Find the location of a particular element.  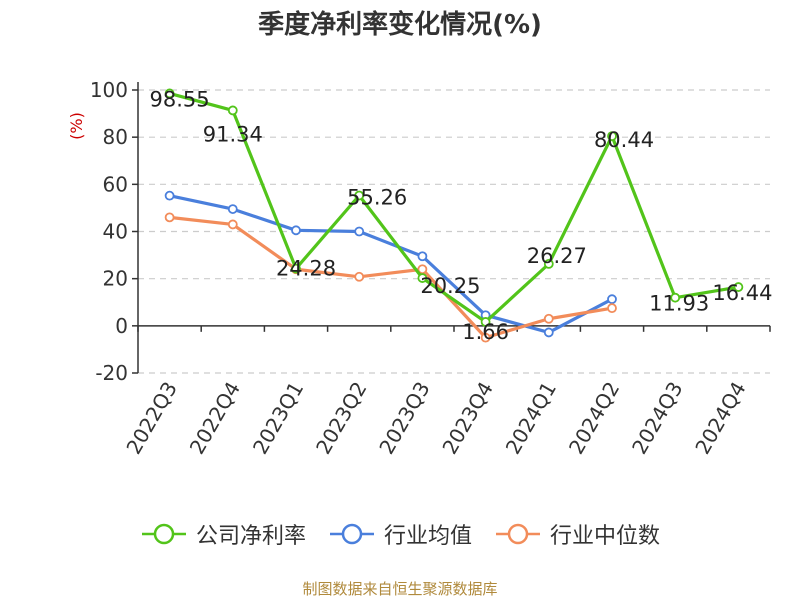

x-tick-label: 2023Q4 is located at coordinates (467, 417).